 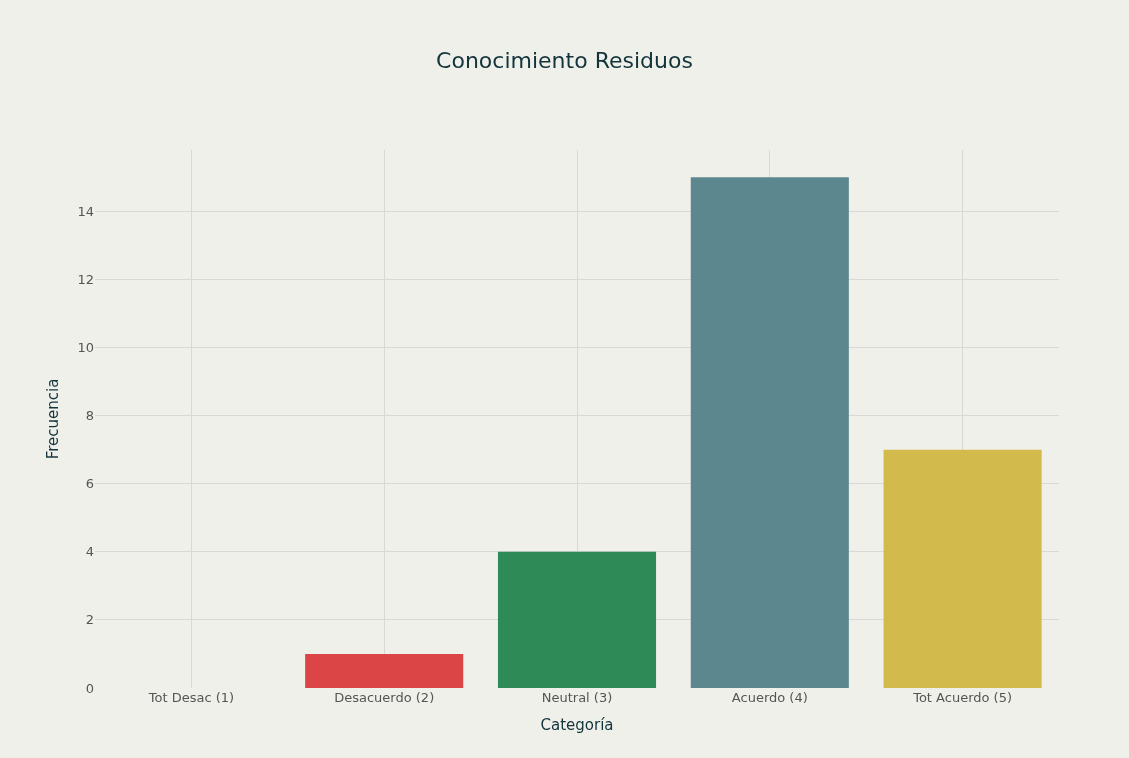 I want to click on y-tick-label: 14, so click(x=85, y=211).